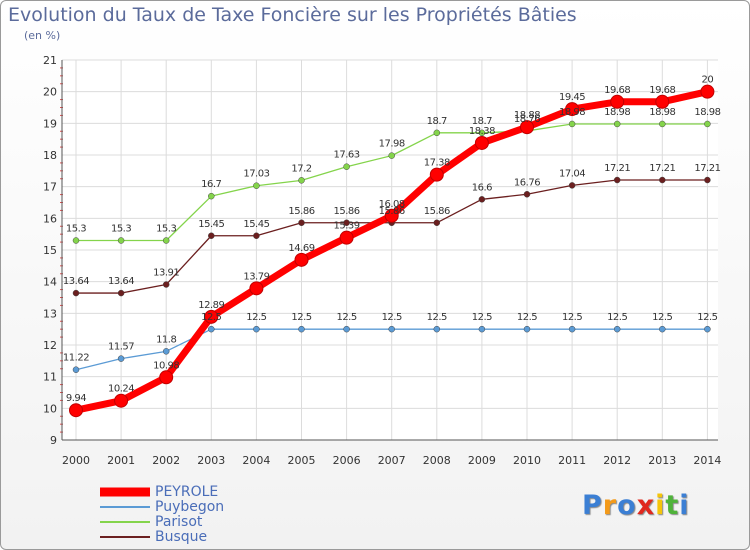 Image resolution: width=750 pixels, height=550 pixels. I want to click on proxiti-logo: Proxiti, so click(636, 505).